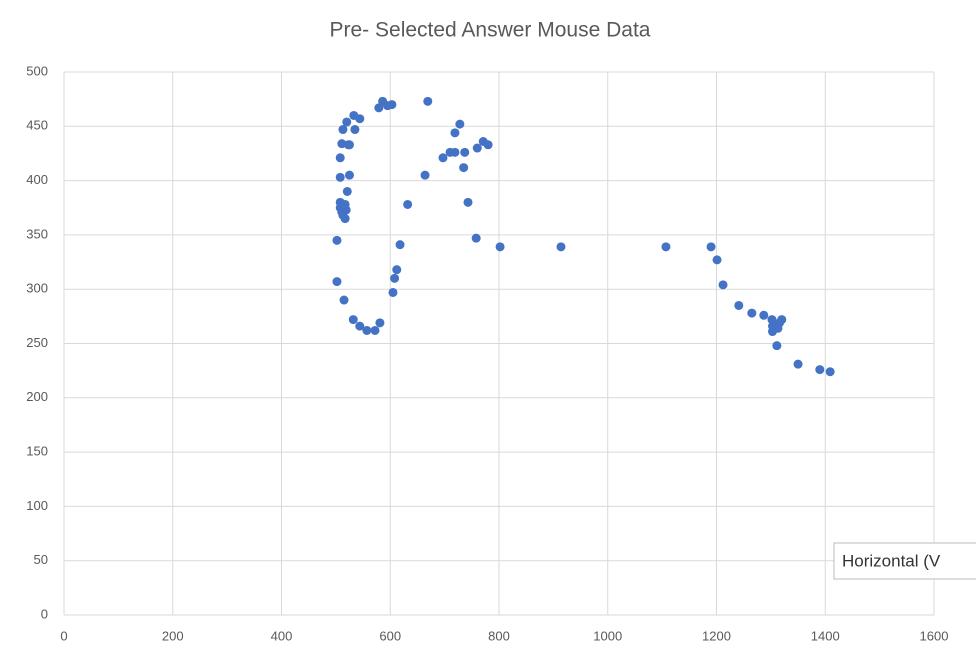 The height and width of the screenshot is (660, 976). I want to click on x-tick-label: 1600, so click(934, 635).